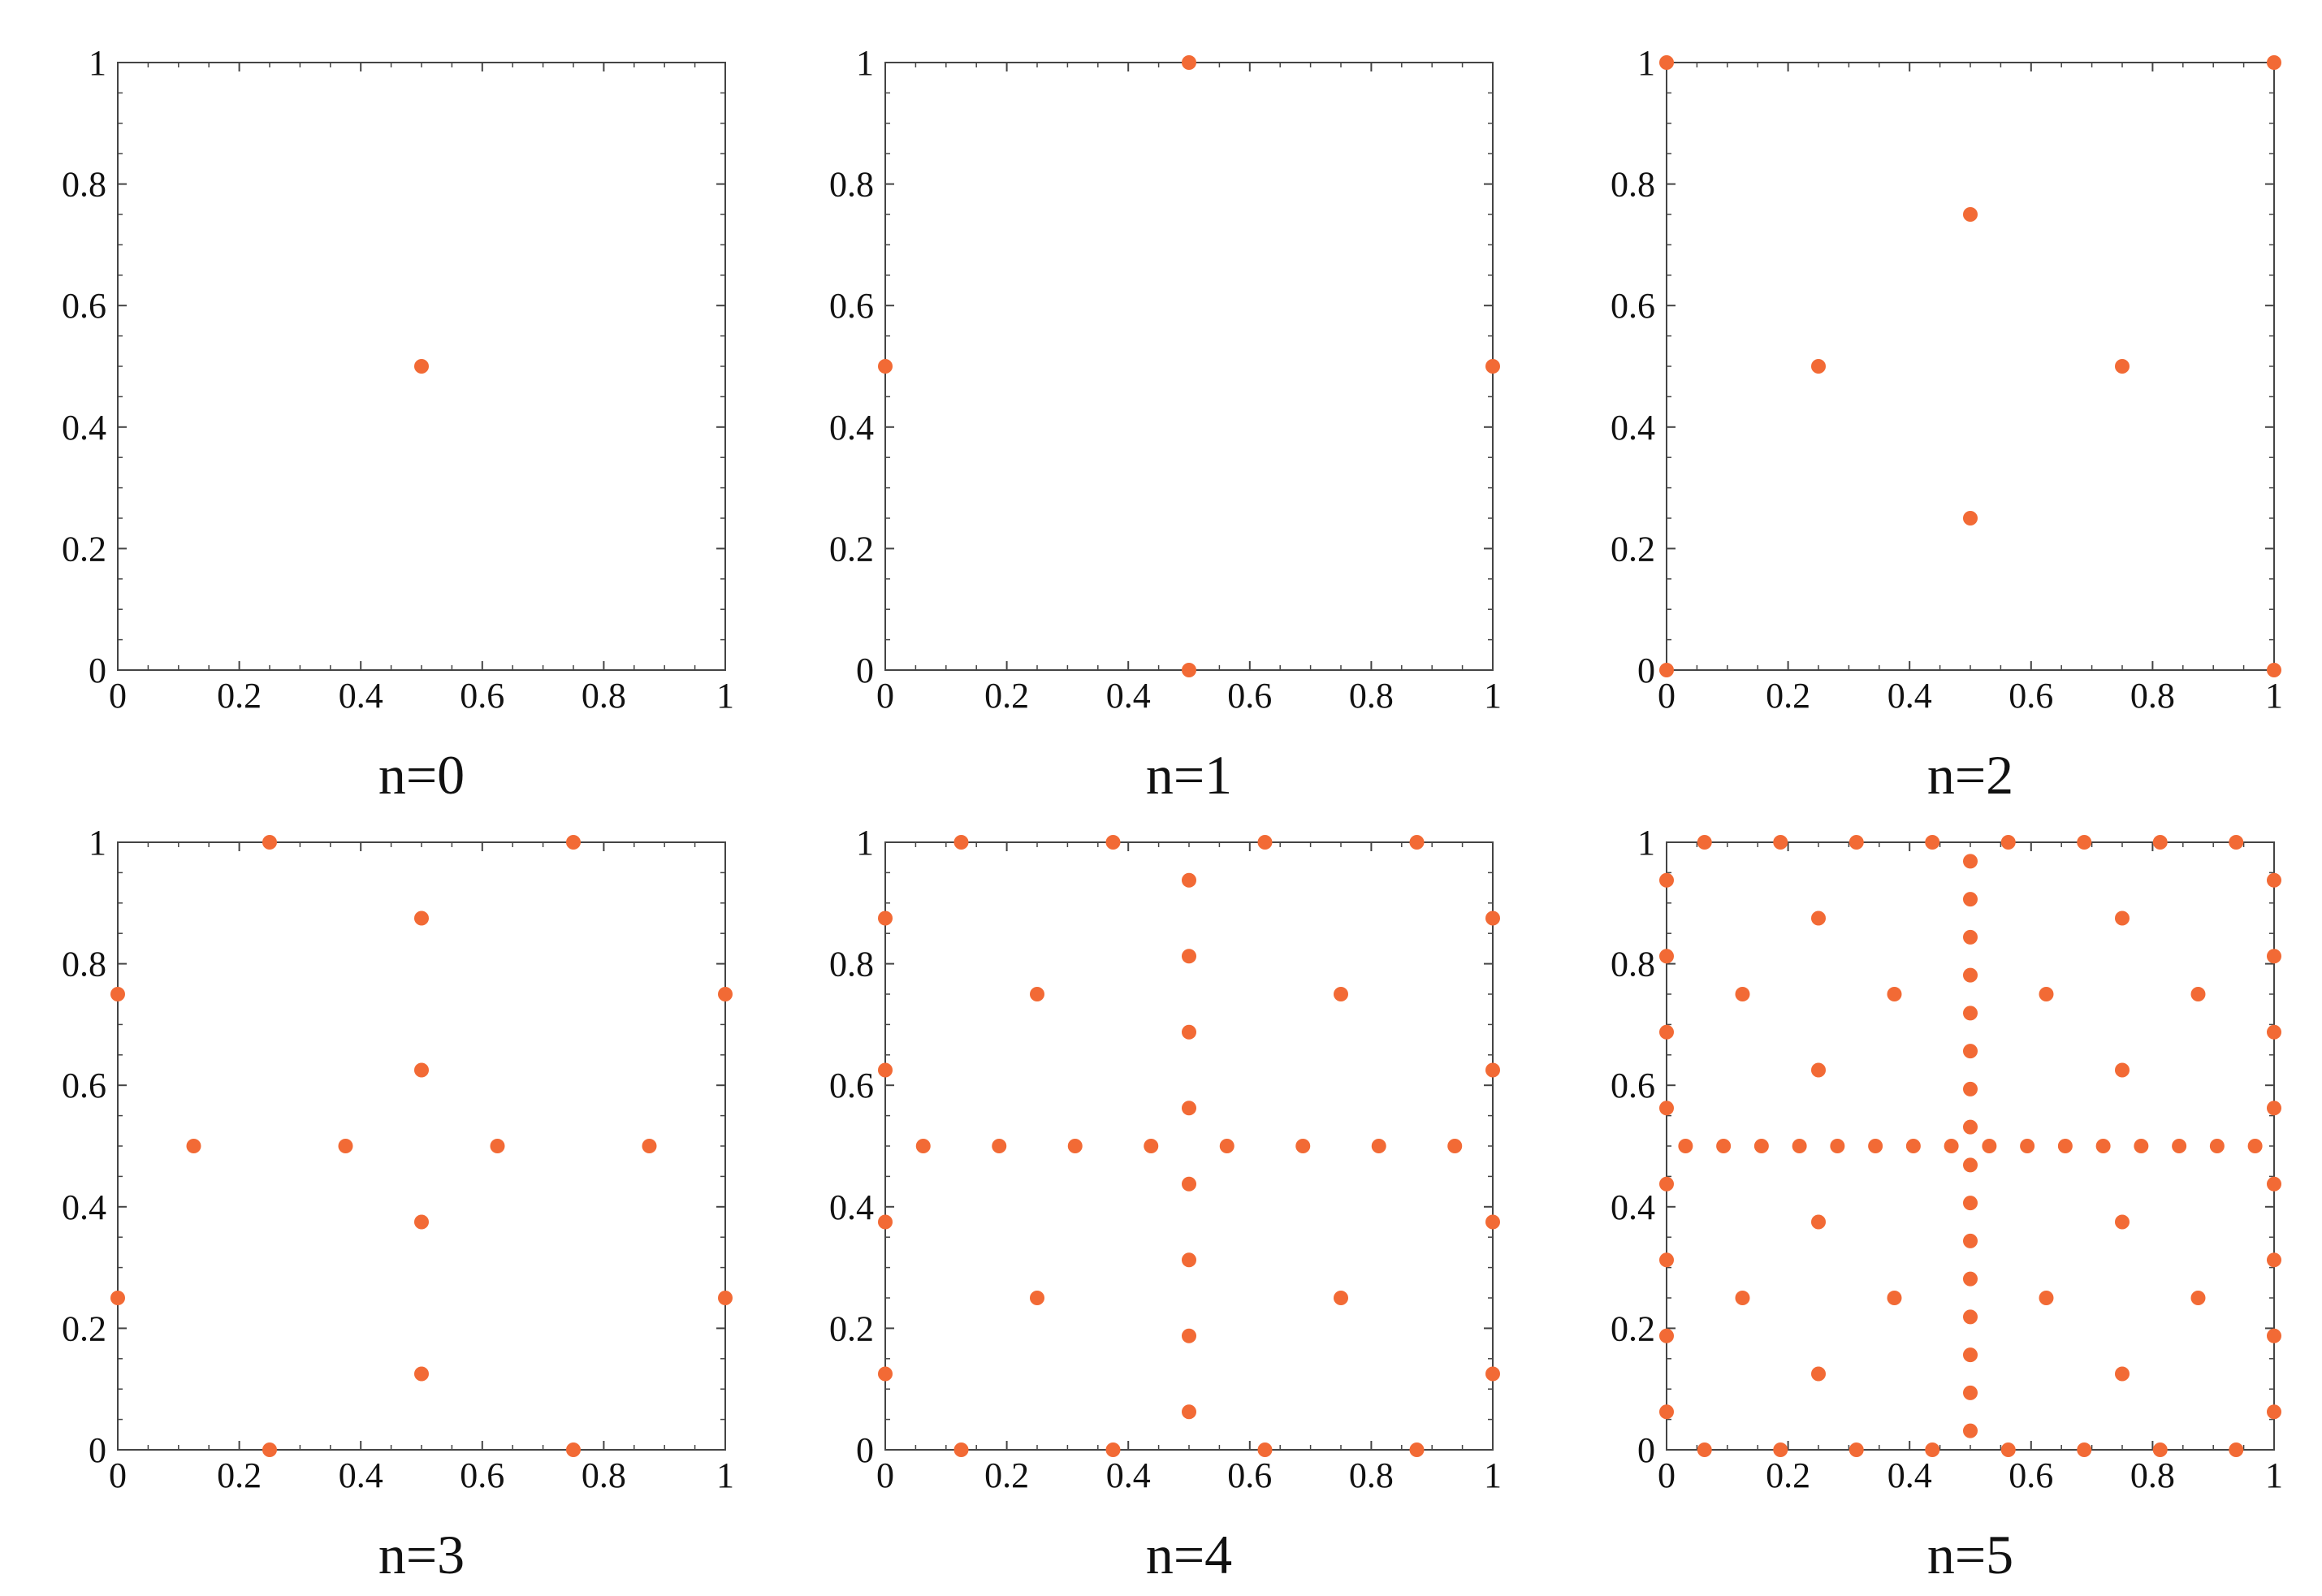  What do you see at coordinates (1970, 775) in the screenshot?
I see `panel-title: n=2` at bounding box center [1970, 775].